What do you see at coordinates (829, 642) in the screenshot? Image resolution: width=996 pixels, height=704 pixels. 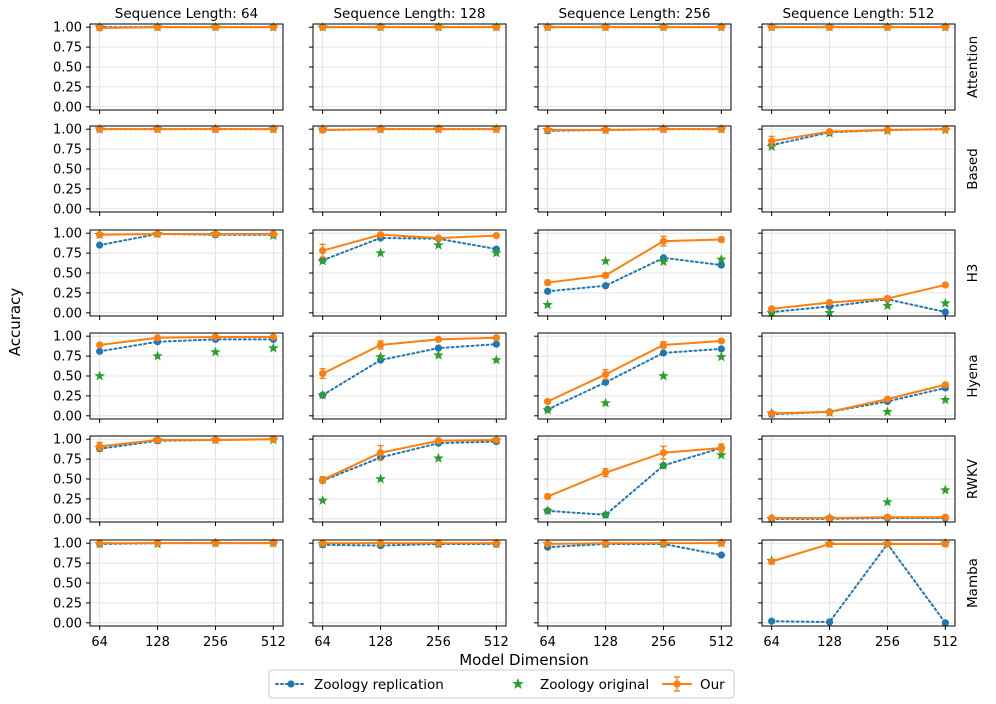 I see `x-tick-label: 128` at bounding box center [829, 642].